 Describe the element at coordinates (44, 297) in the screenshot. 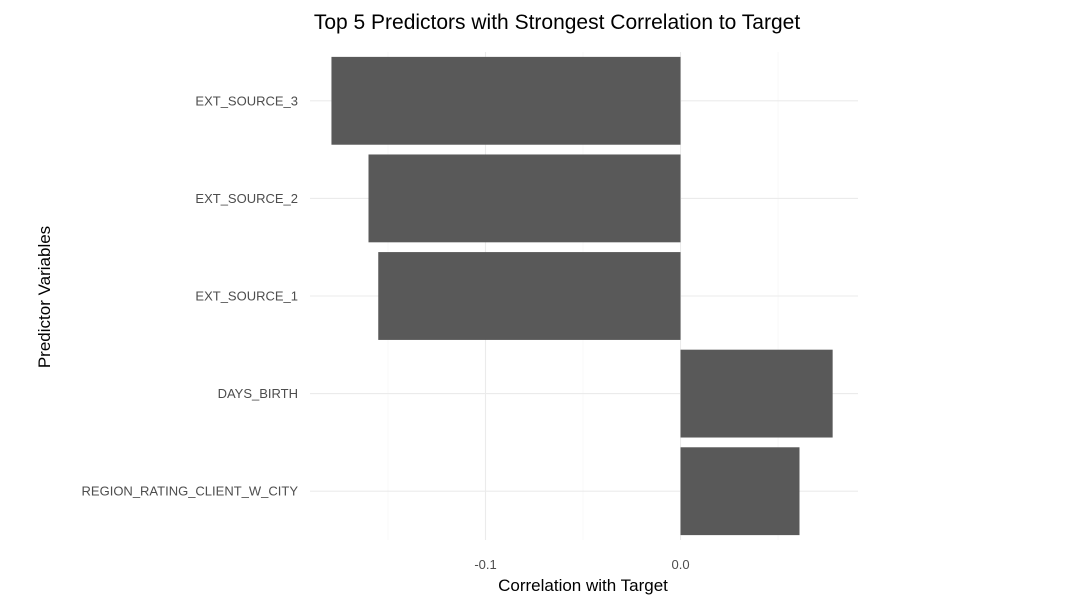

I see `y-axis-title: Predictor Variables` at that location.